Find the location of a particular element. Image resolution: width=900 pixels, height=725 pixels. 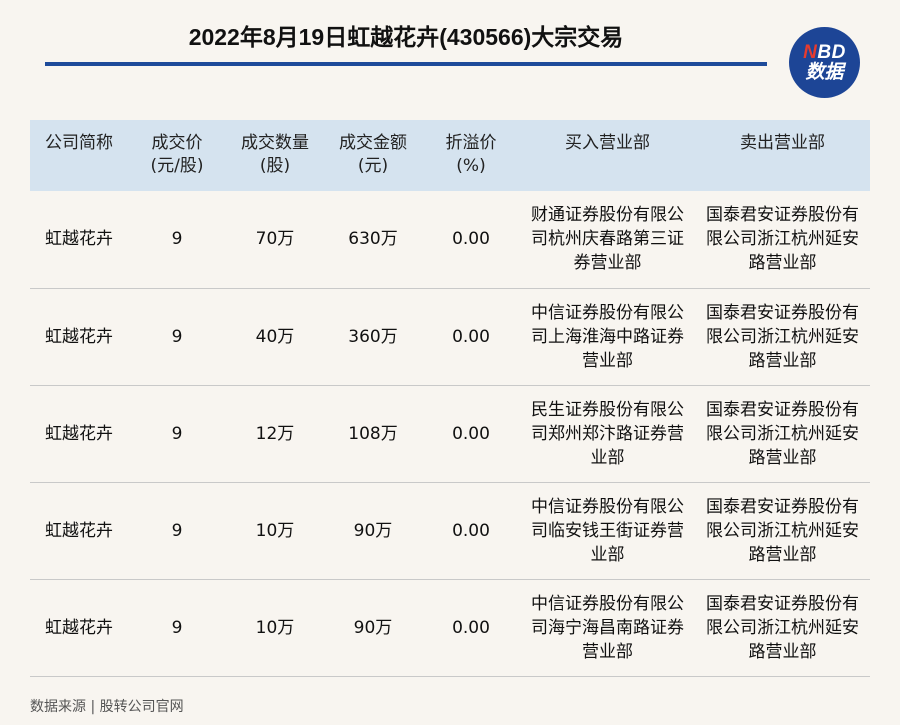

header-col-amount: 成交金额 (元) is located at coordinates (373, 154).